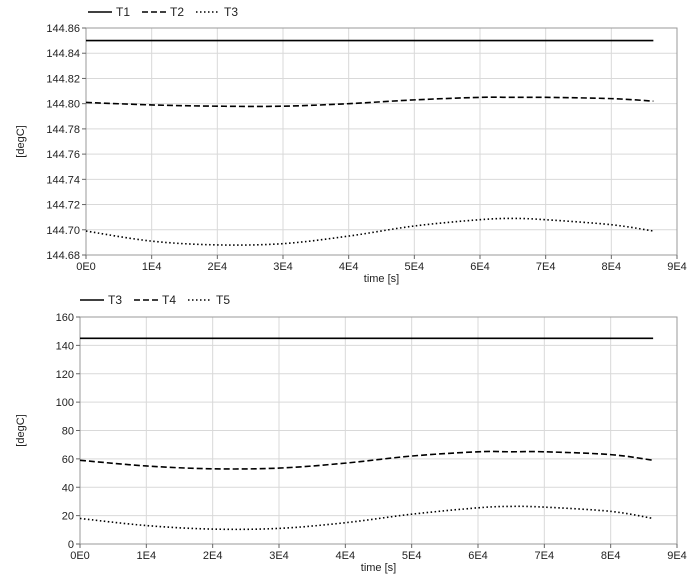 This screenshot has height=585, width=692. Describe the element at coordinates (223, 300) in the screenshot. I see `legend-label-t5: T5` at that location.